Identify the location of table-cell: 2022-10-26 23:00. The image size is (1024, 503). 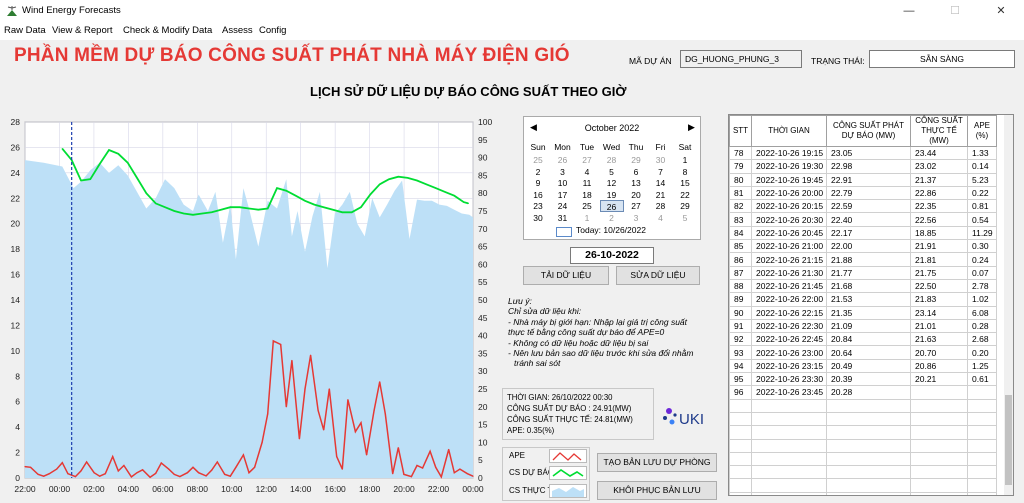
(789, 352).